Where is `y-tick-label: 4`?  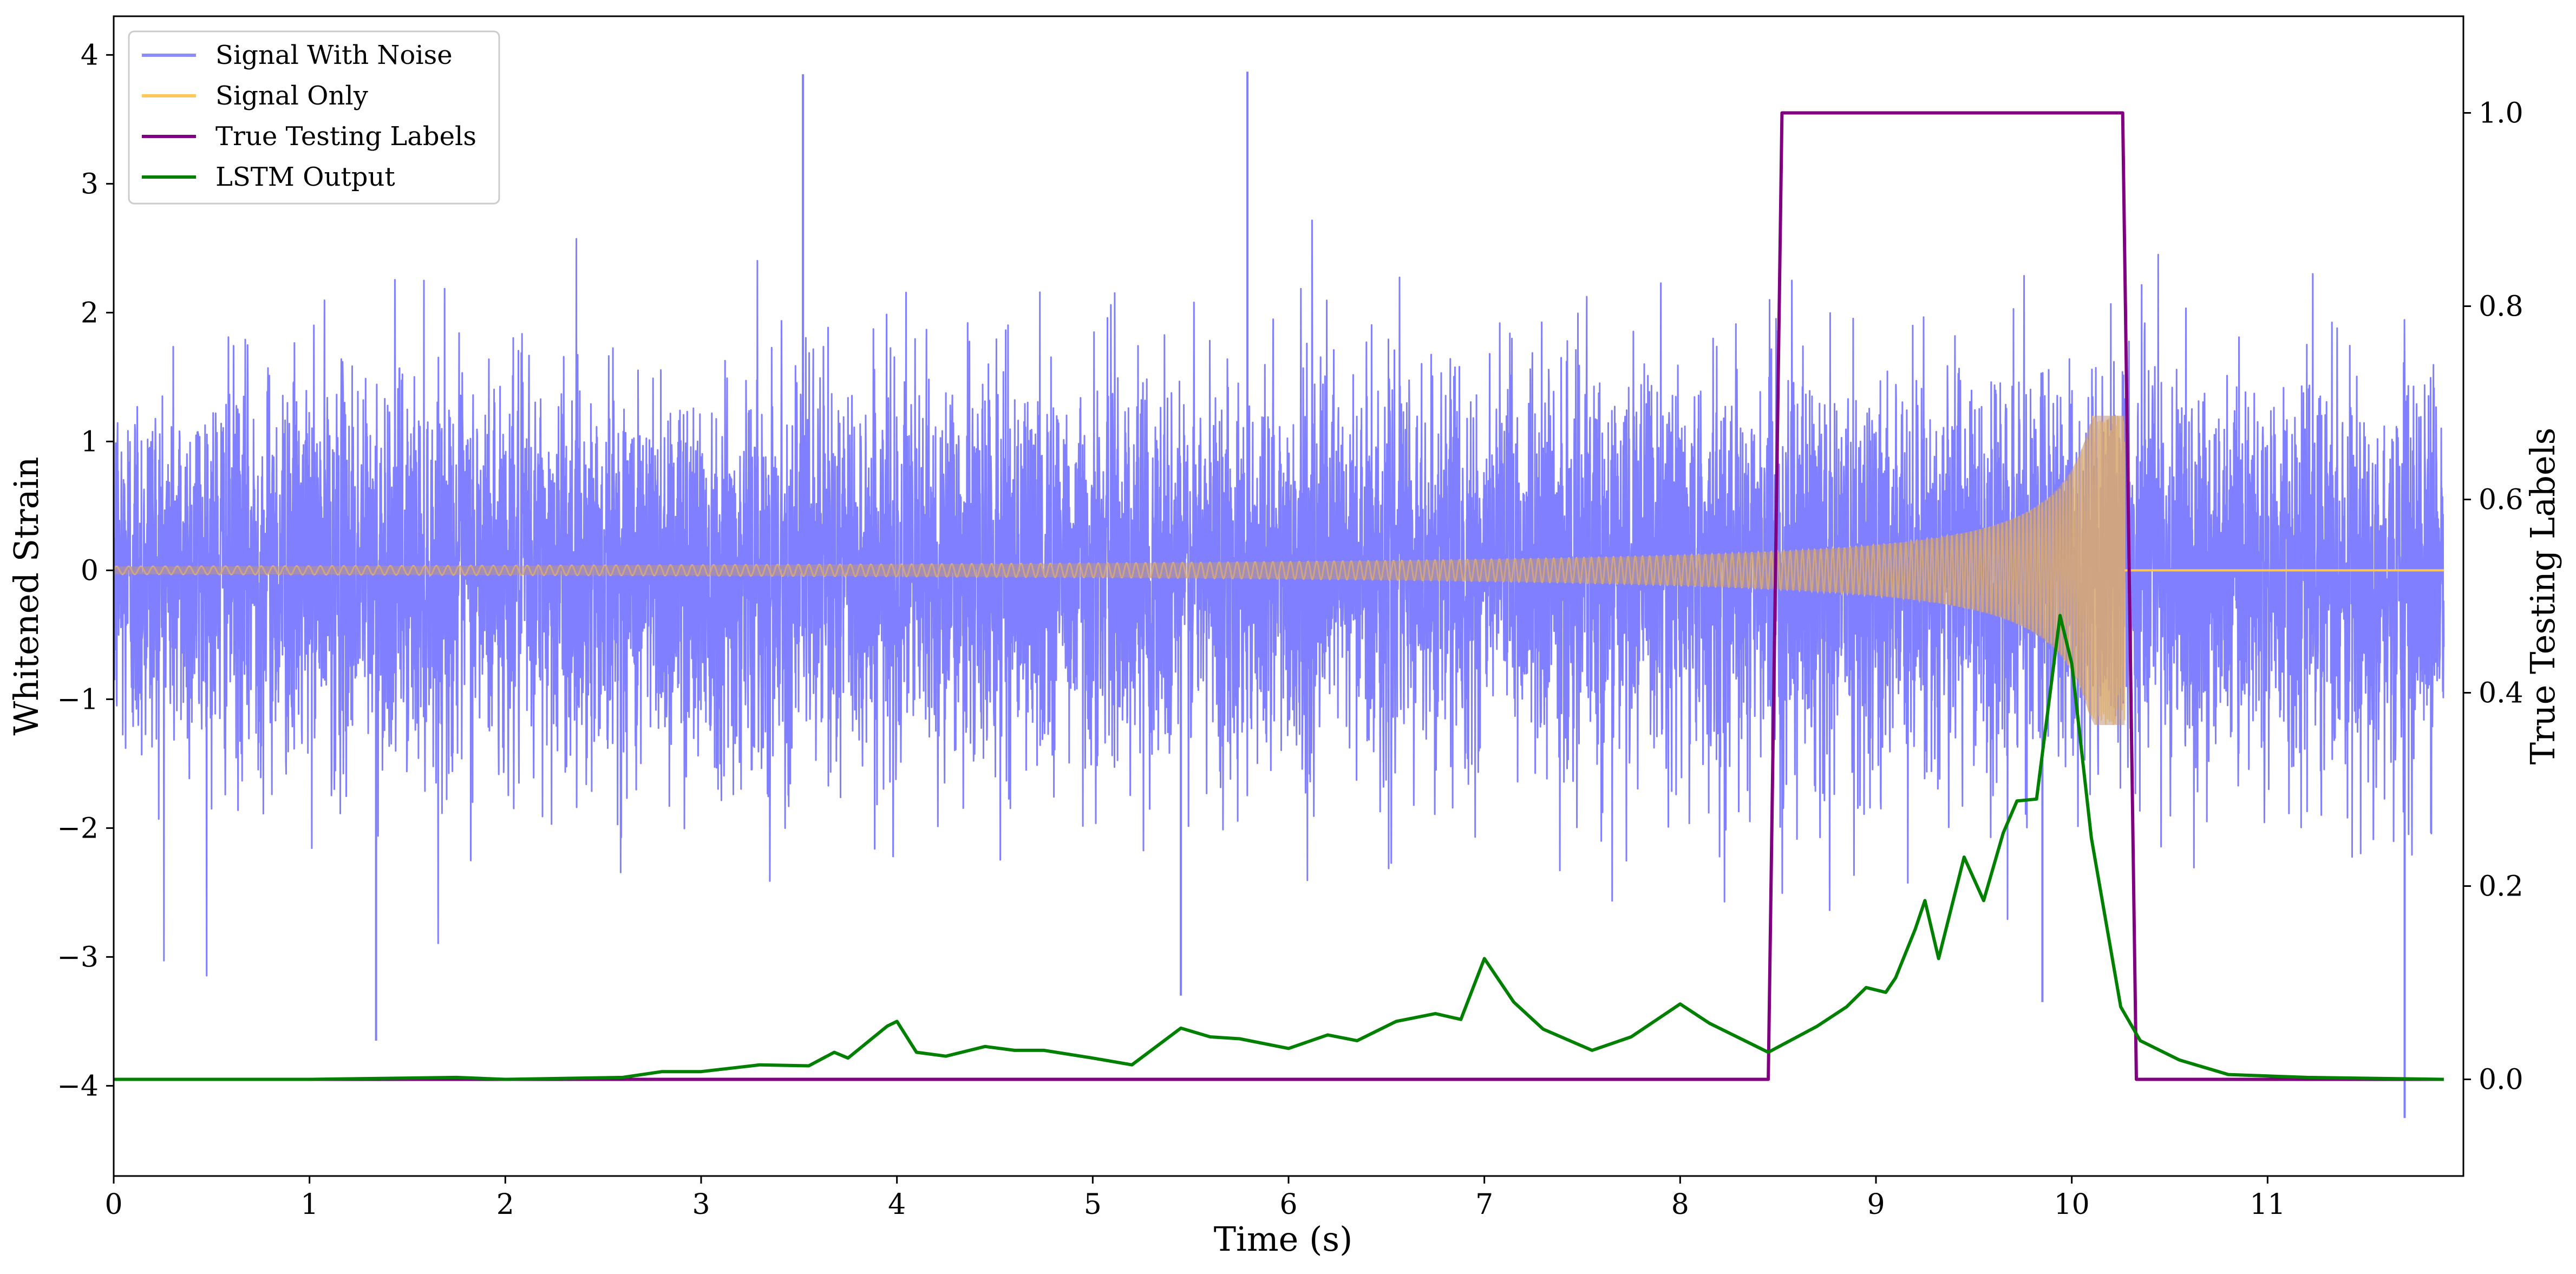
y-tick-label: 4 is located at coordinates (90, 55).